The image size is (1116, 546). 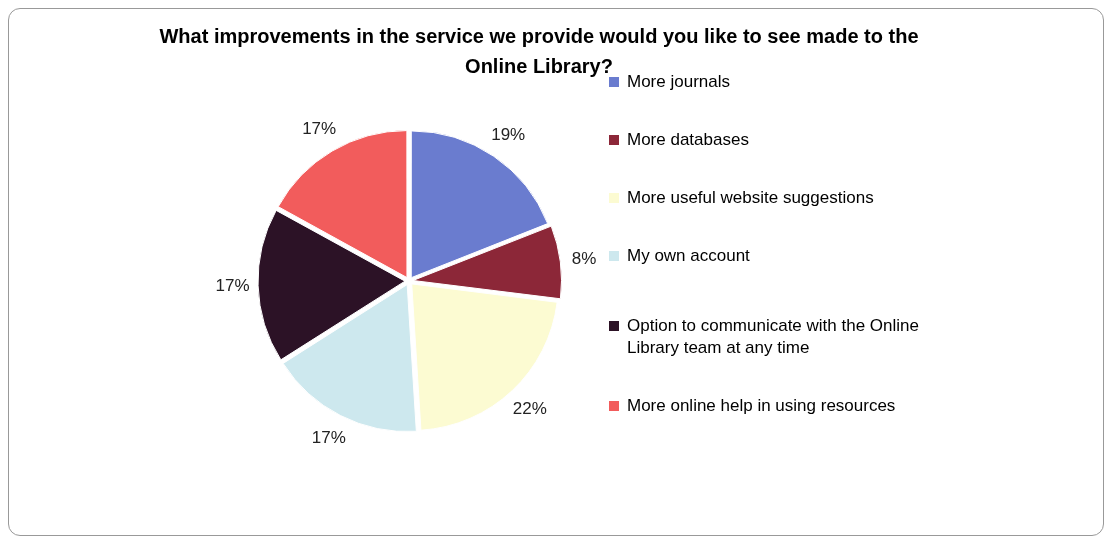 I want to click on data-label: 22%, so click(x=529, y=409).